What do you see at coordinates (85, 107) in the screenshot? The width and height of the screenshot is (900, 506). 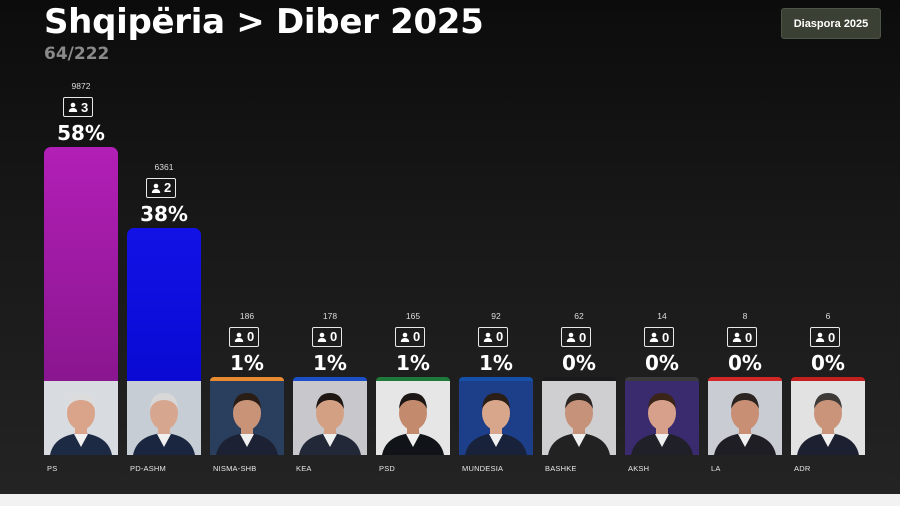 I see `seats-count: 3` at bounding box center [85, 107].